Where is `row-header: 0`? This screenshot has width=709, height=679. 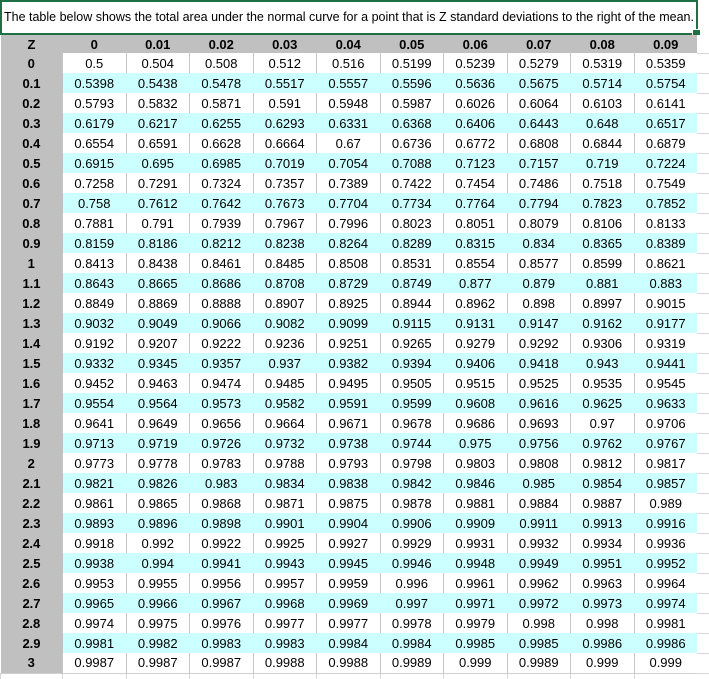 row-header: 0 is located at coordinates (31, 63).